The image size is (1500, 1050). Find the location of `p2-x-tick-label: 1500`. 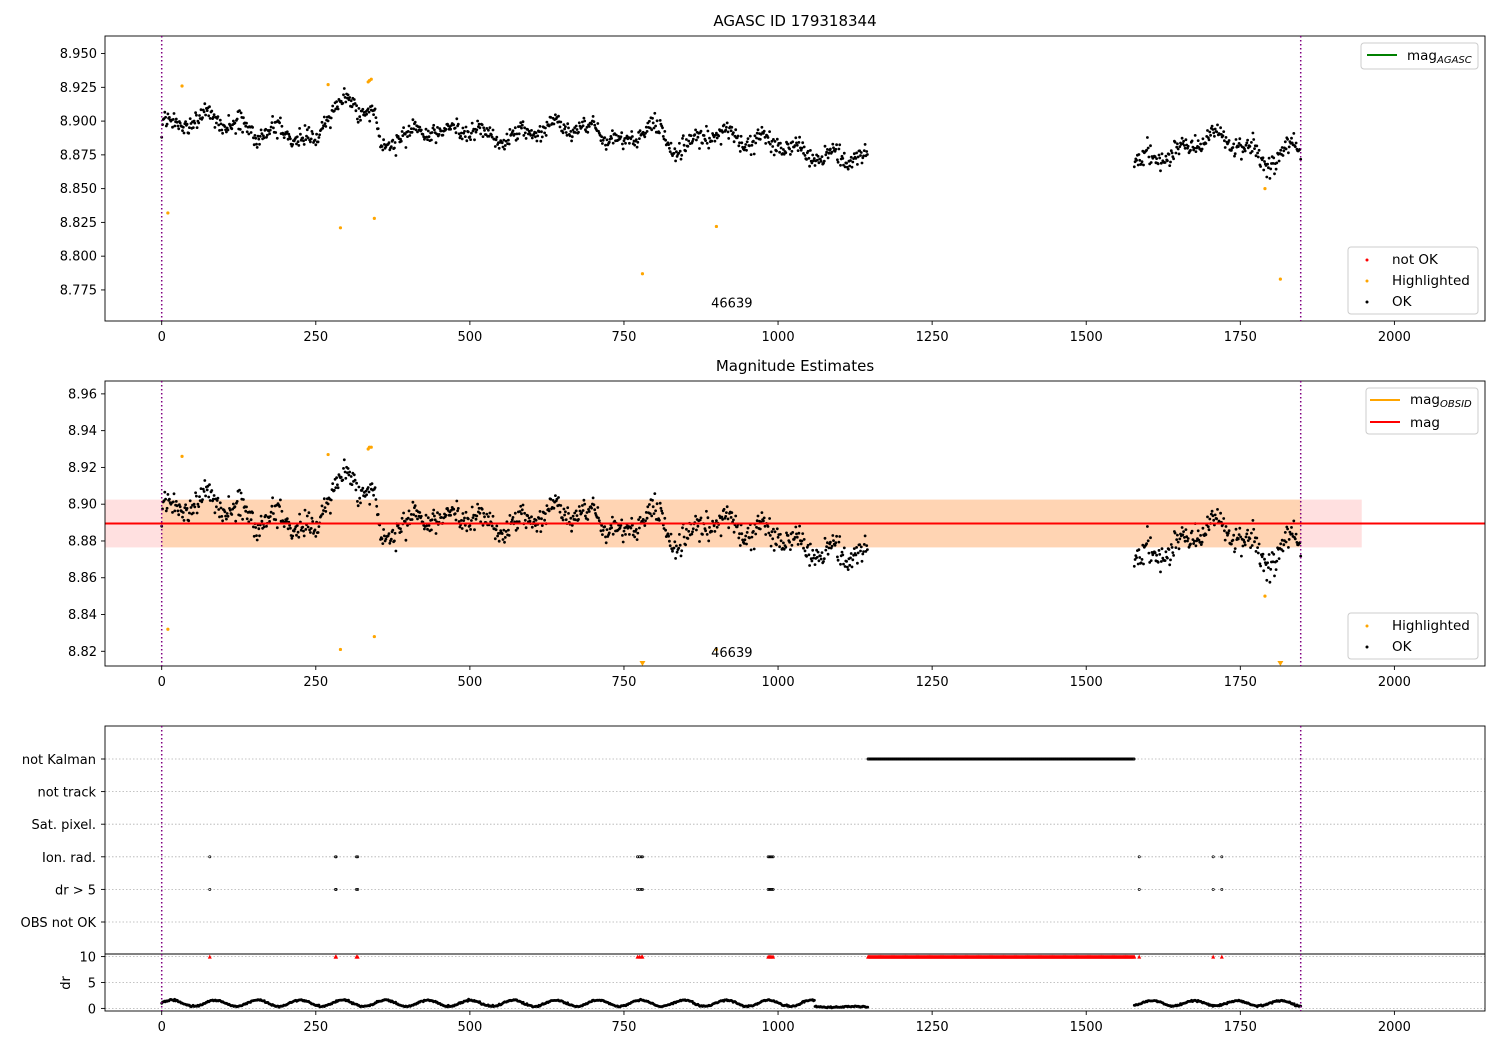

p2-x-tick-label: 1500 is located at coordinates (1086, 682).